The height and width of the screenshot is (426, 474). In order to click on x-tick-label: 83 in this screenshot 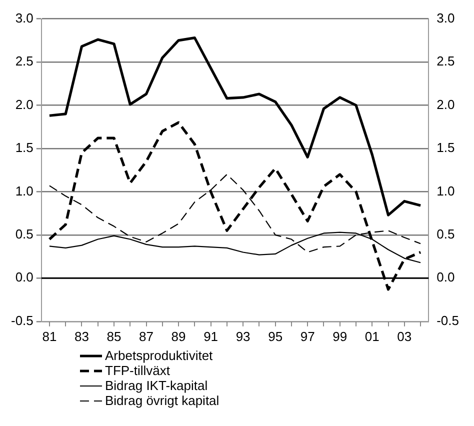, I will do `click(81, 336)`.